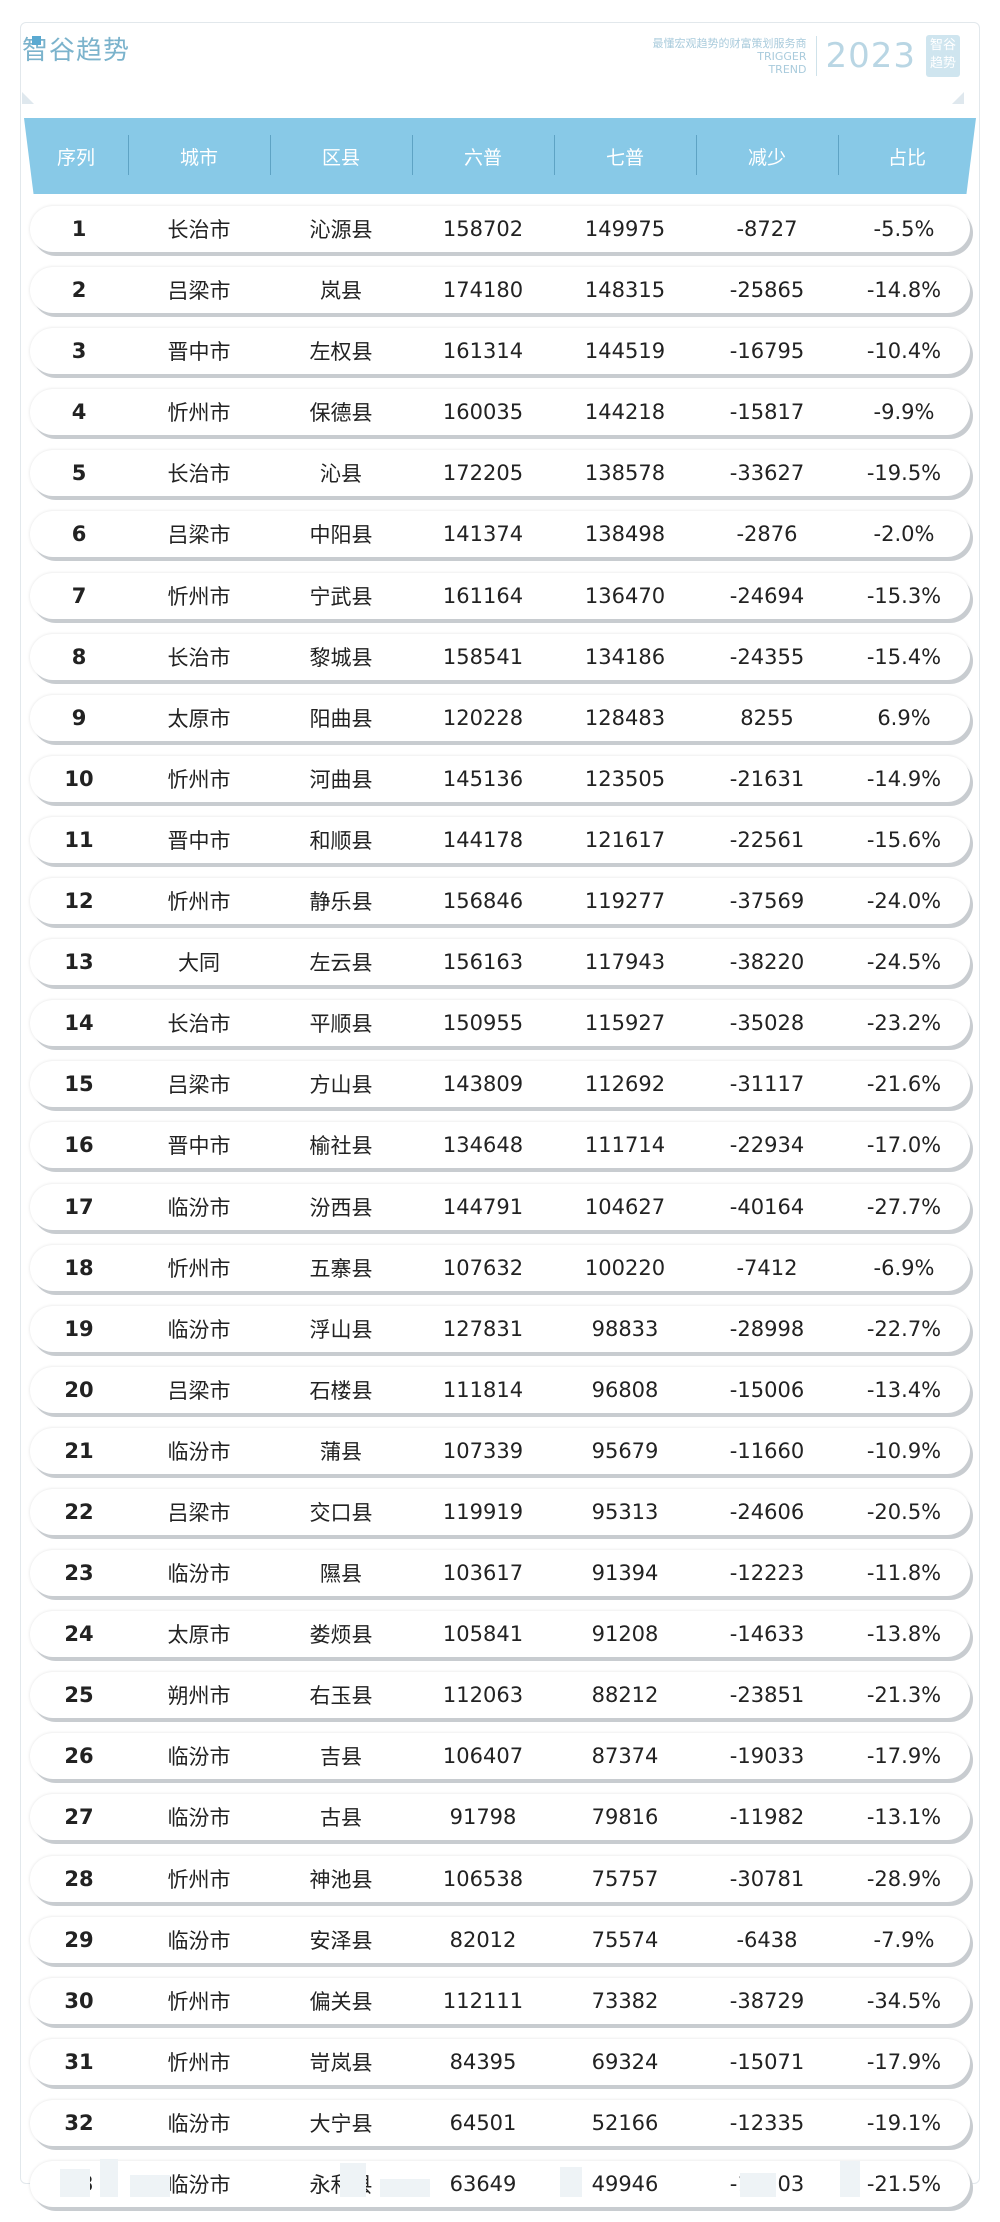 This screenshot has height=2222, width=1000. I want to click on cell-county: 交口县, so click(341, 1512).